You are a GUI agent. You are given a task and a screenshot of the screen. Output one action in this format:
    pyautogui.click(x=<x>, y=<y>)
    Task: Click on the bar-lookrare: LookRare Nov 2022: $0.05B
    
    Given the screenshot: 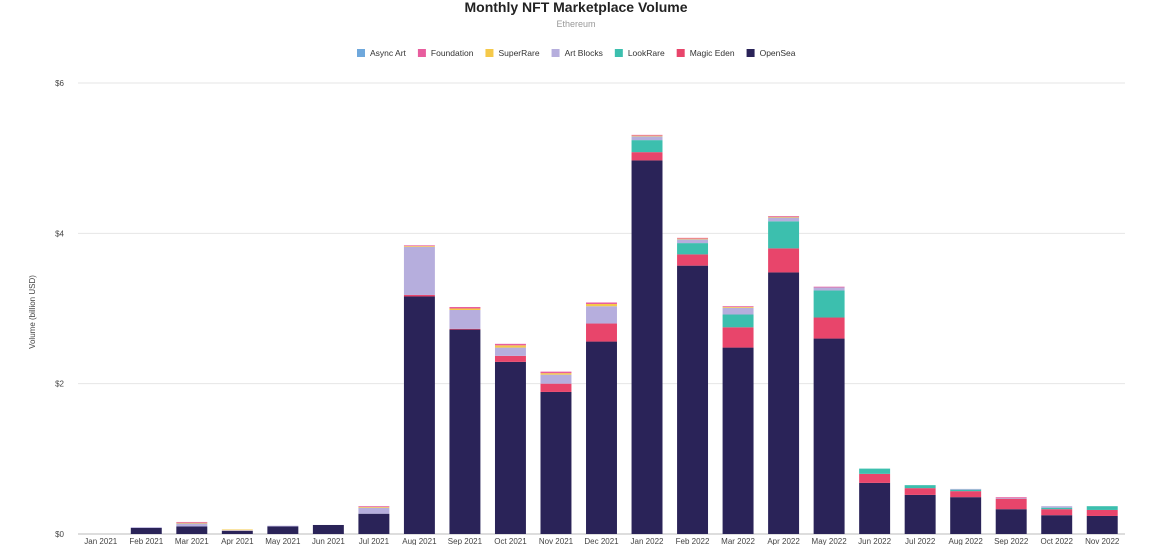 What is the action you would take?
    pyautogui.click(x=1102, y=508)
    